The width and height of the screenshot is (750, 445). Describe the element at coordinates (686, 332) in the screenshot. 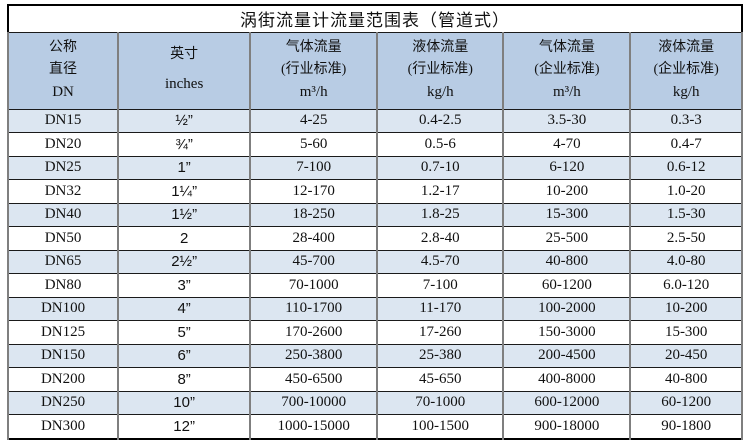

I see `cell-dn125-liquid-flow-enterprise: 15-300` at that location.